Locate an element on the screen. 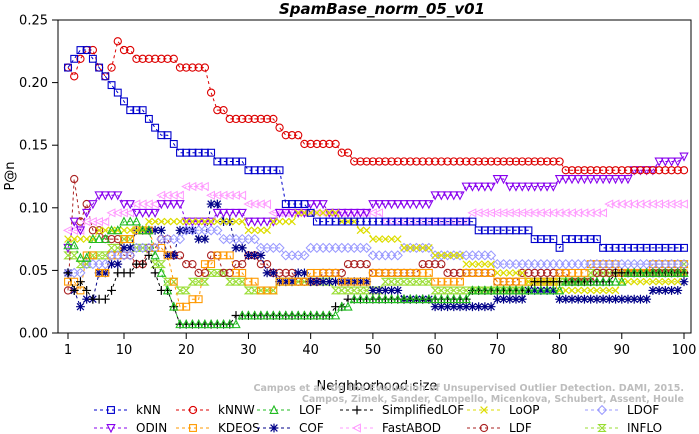  legend-label-cof: COF is located at coordinates (311, 427).